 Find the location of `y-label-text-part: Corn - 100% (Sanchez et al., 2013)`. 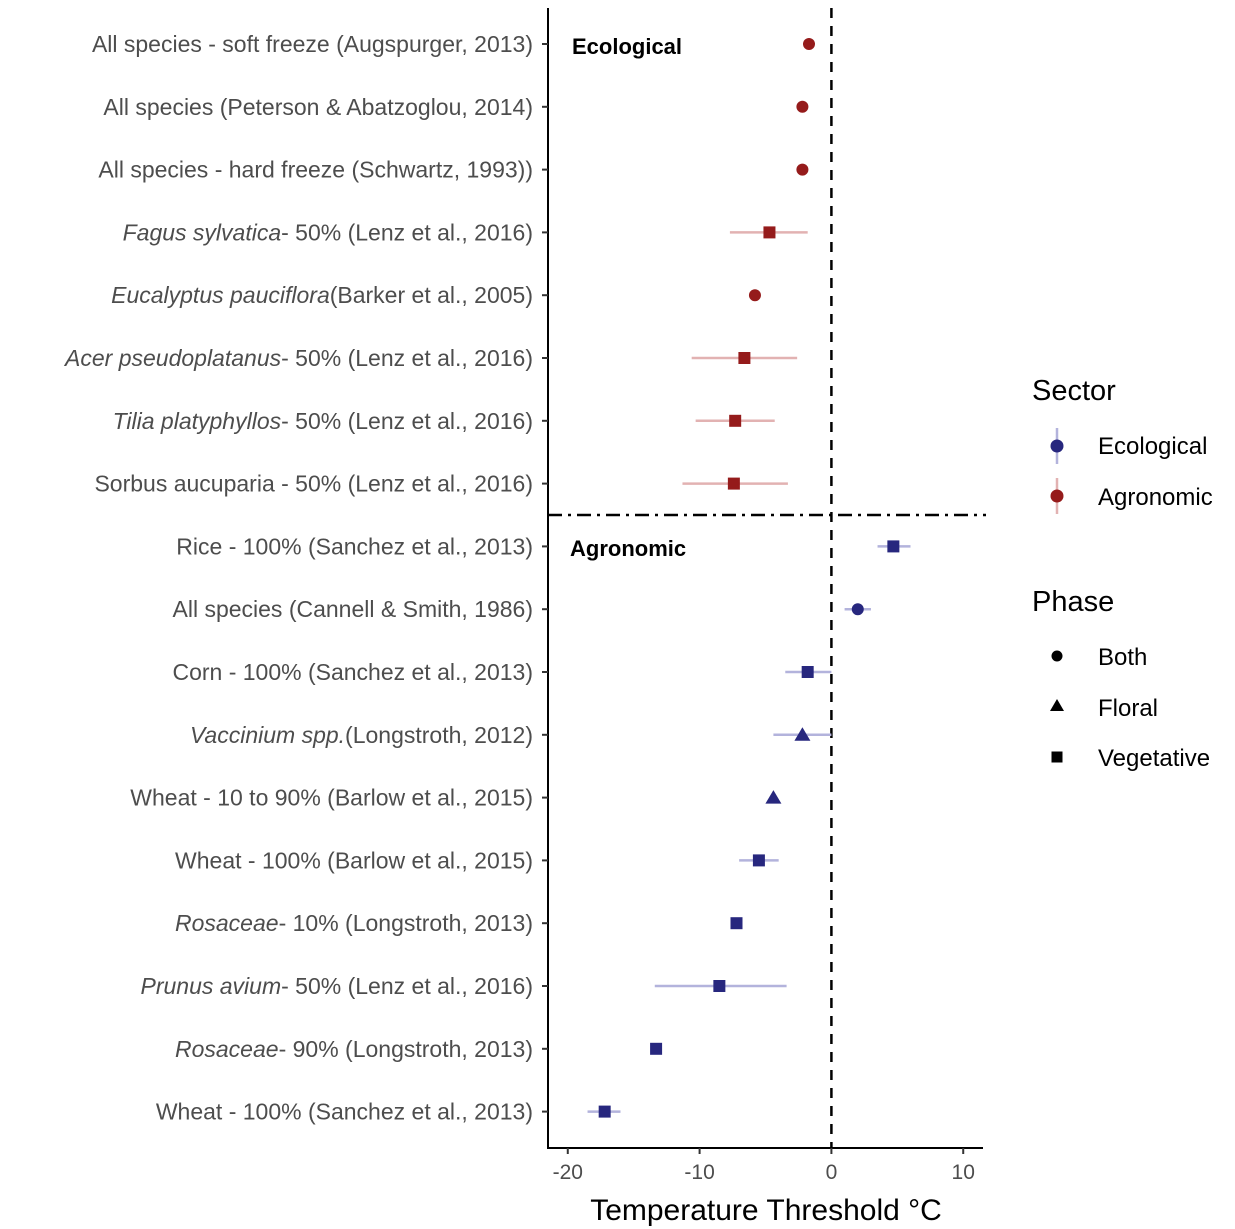

y-label-text-part: Corn - 100% (Sanchez et al., 2013) is located at coordinates (352, 672).